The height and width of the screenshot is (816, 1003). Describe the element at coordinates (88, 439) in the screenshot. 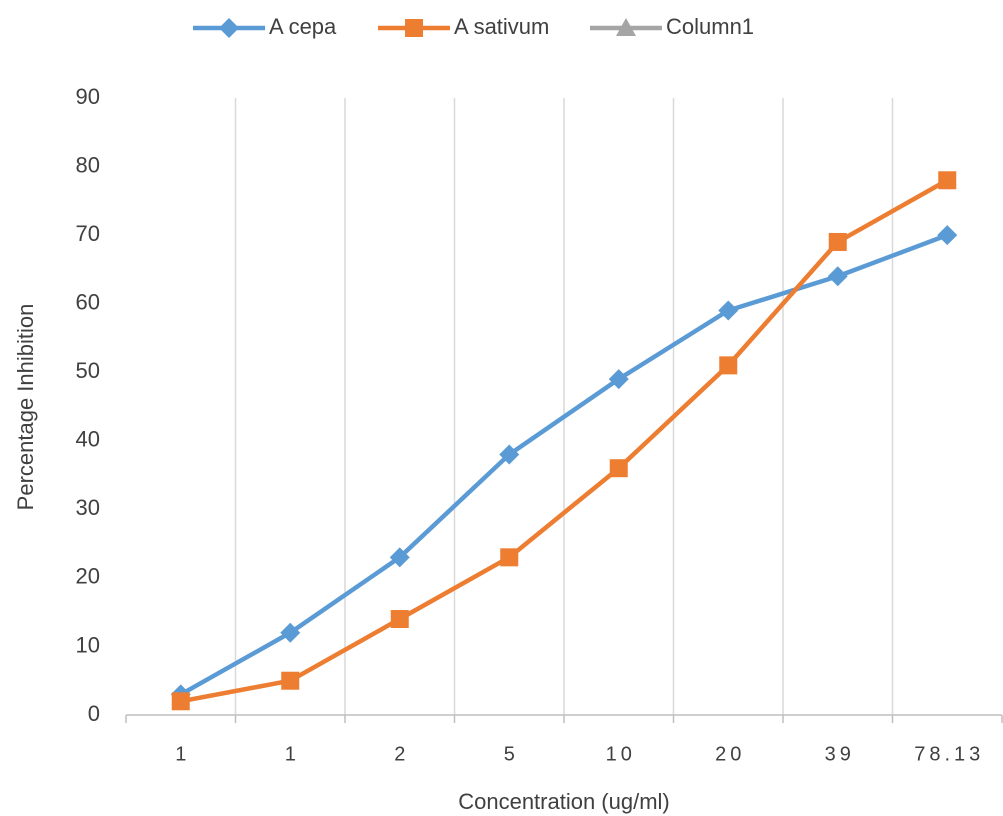

I see `y-tick-label: 40` at that location.